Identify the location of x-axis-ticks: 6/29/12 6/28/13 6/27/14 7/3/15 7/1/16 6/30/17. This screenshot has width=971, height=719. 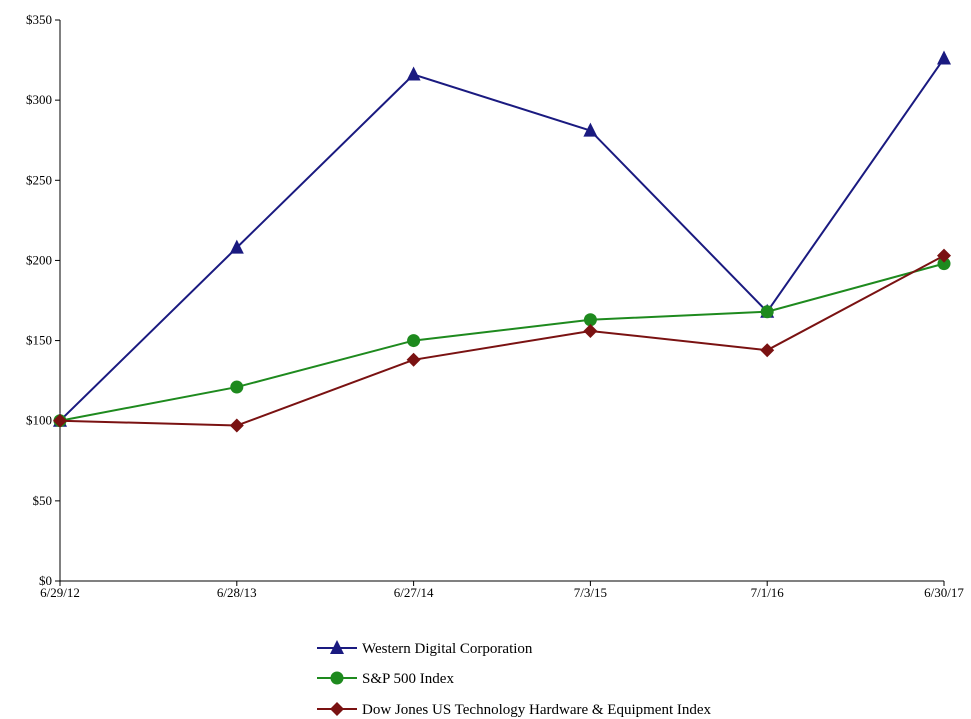
(502, 590).